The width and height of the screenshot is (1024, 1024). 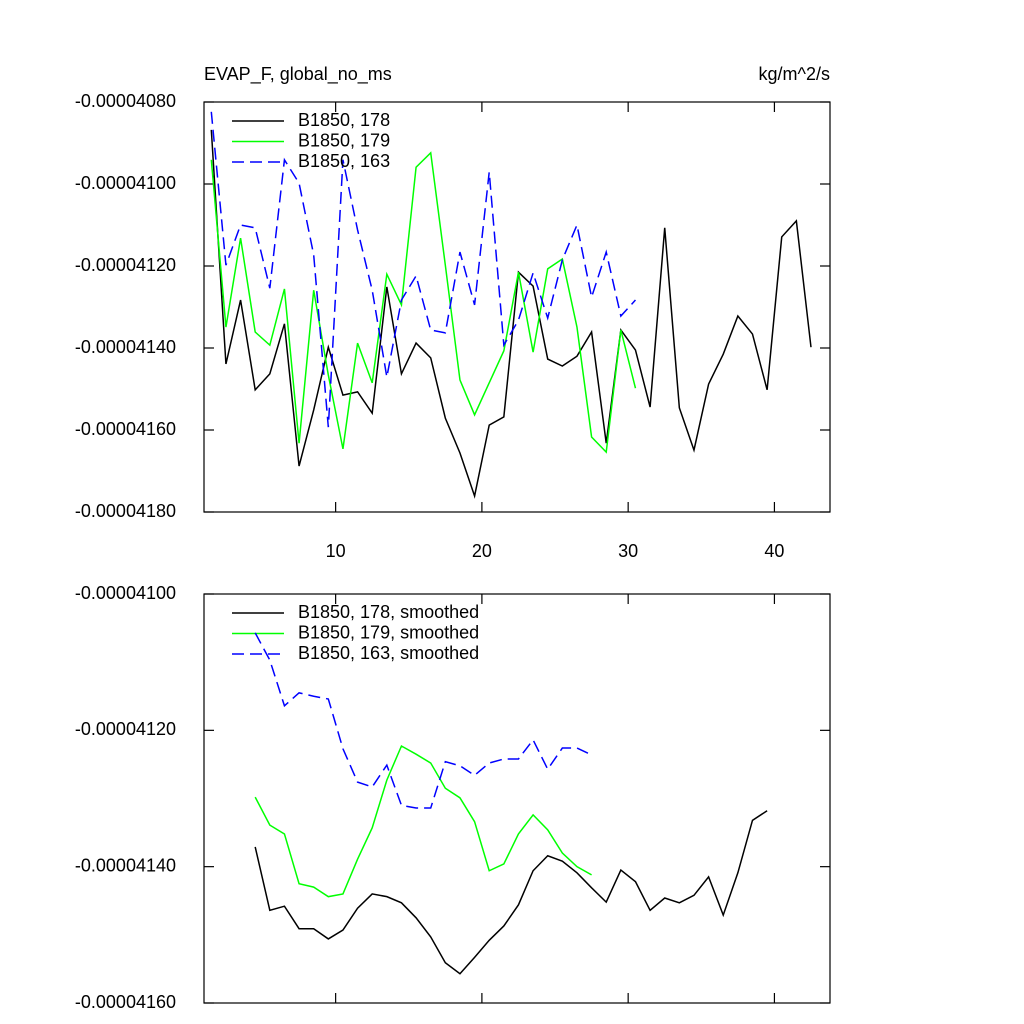 What do you see at coordinates (388, 632) in the screenshot?
I see `legend-label: B1850, 179, smoothed` at bounding box center [388, 632].